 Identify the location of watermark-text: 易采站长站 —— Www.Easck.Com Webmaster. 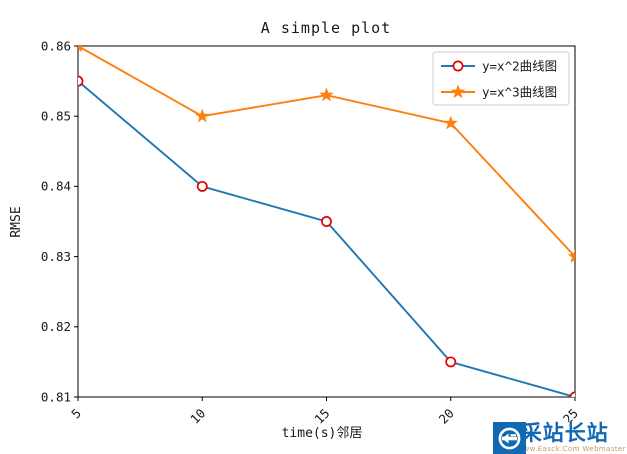
(562, 437).